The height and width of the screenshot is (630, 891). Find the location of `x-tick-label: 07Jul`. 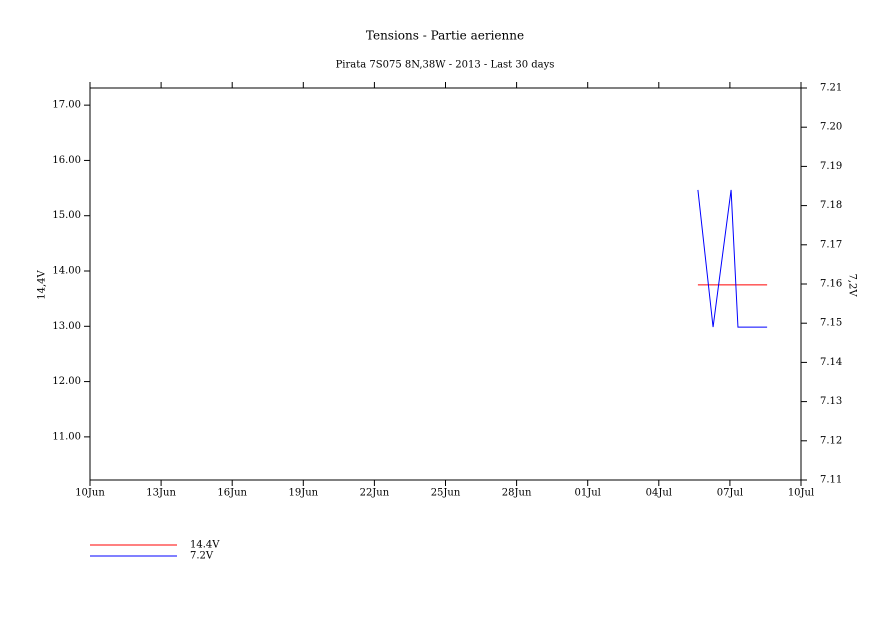

x-tick-label: 07Jul is located at coordinates (730, 493).